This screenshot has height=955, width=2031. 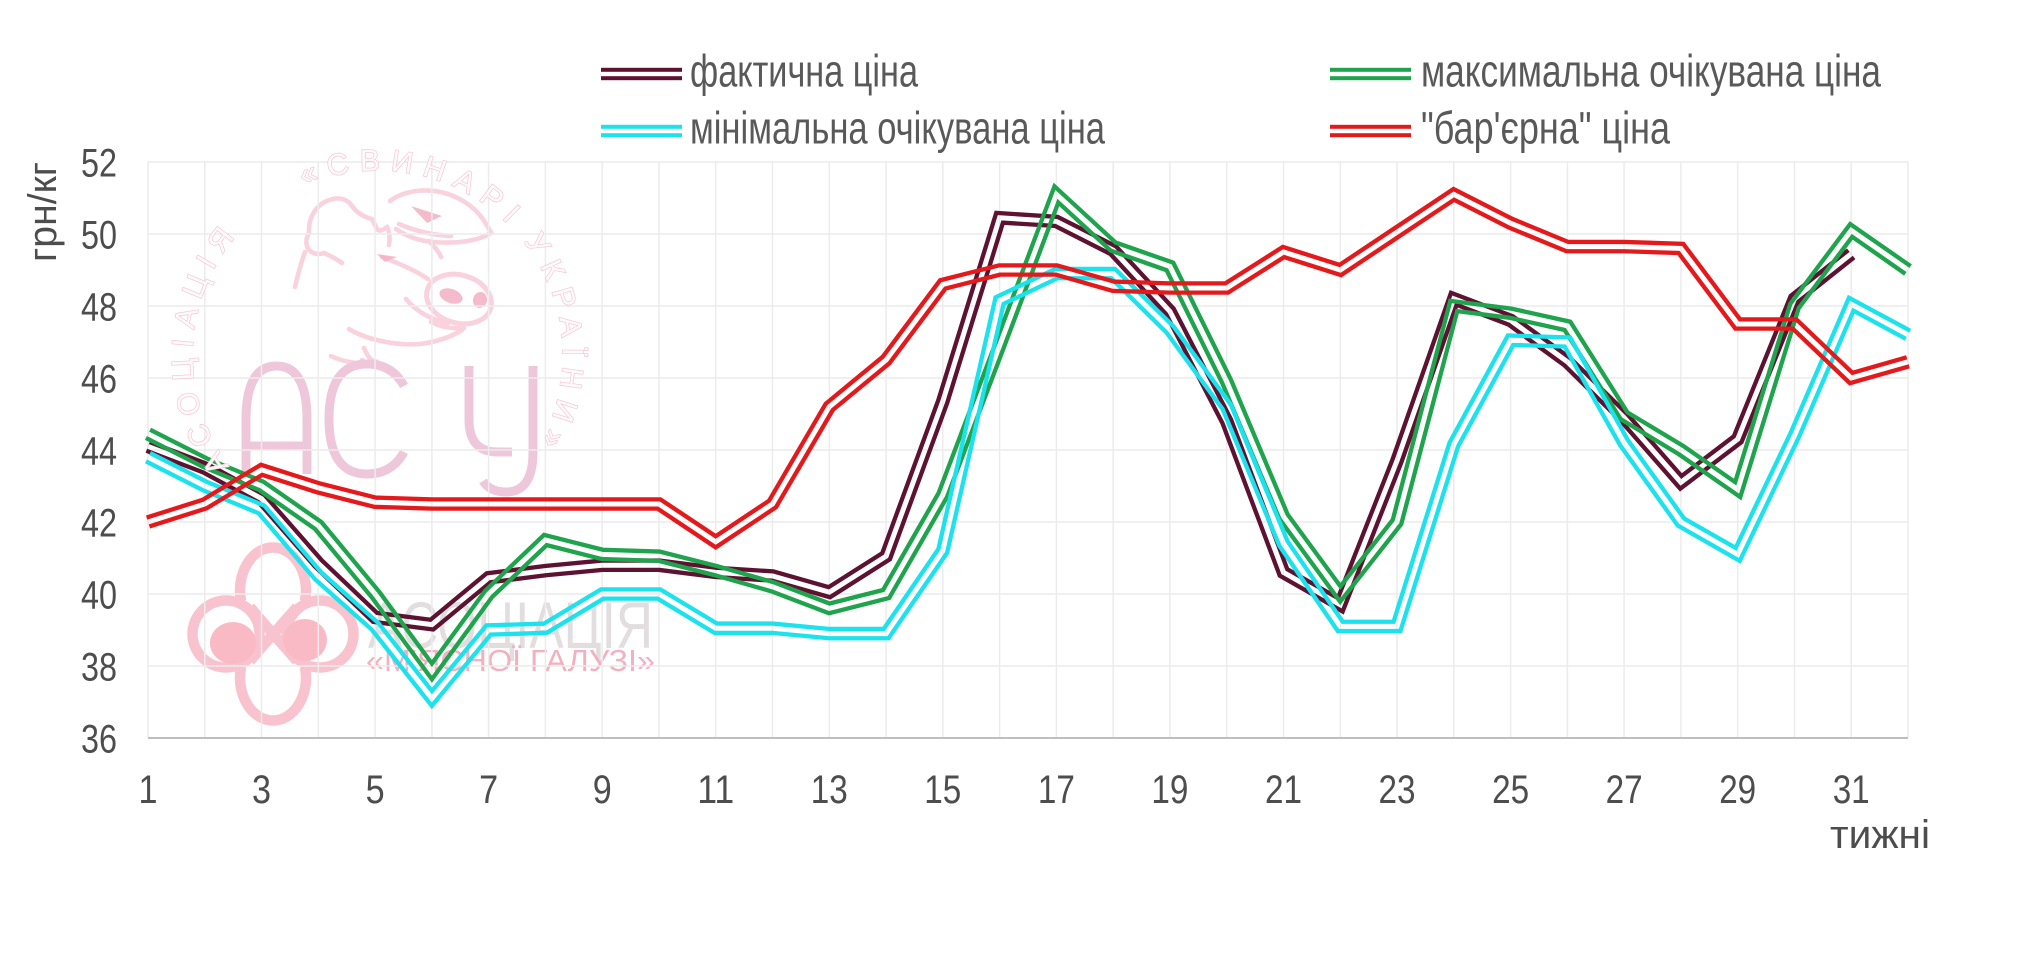 What do you see at coordinates (1624, 790) in the screenshot?
I see `svg-text: 27` at bounding box center [1624, 790].